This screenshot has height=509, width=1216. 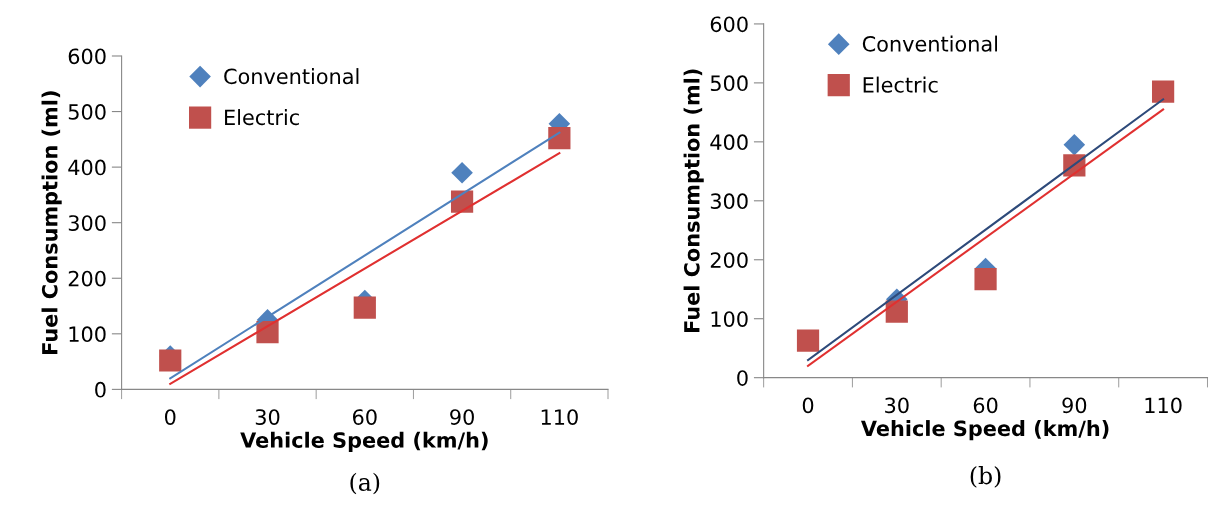 What do you see at coordinates (365, 483) in the screenshot?
I see `text: (a)` at bounding box center [365, 483].